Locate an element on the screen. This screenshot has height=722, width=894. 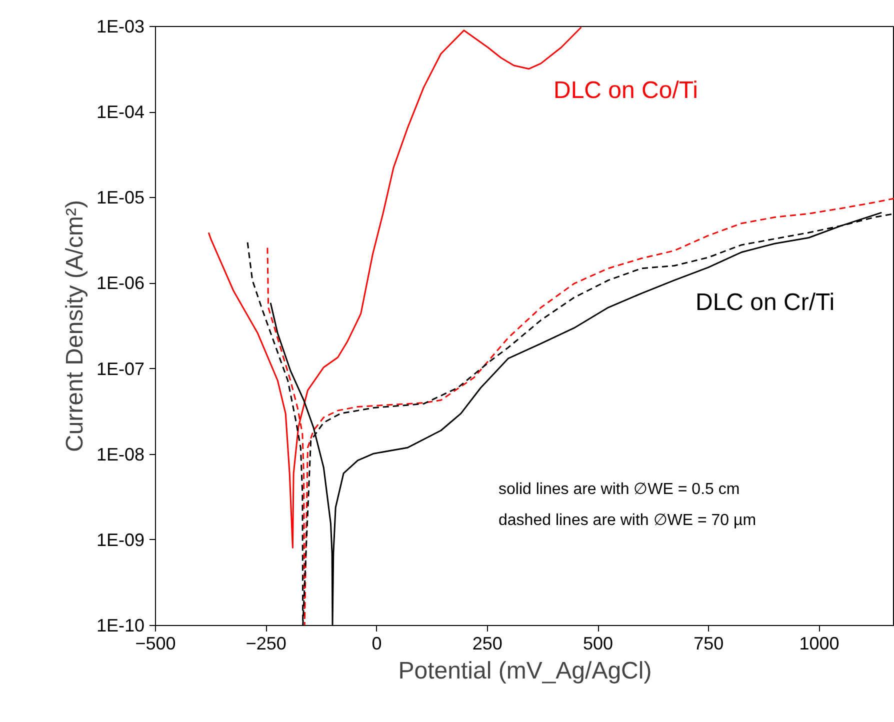
y-tick-label: 1E-08 is located at coordinates (120, 454).